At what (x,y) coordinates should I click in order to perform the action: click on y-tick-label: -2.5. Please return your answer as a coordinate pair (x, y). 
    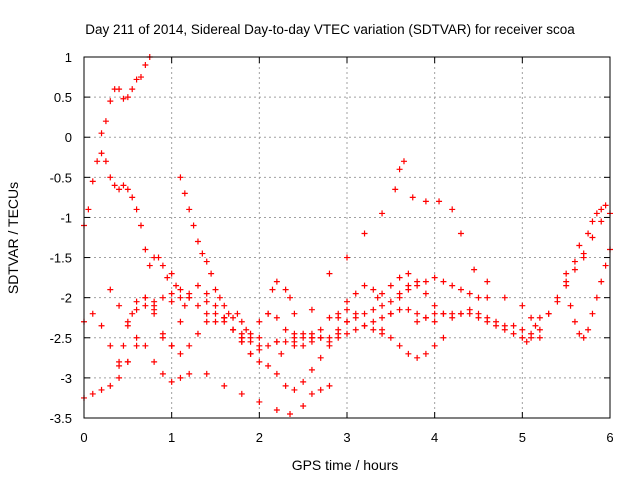
    Looking at the image, I should click on (61, 338).